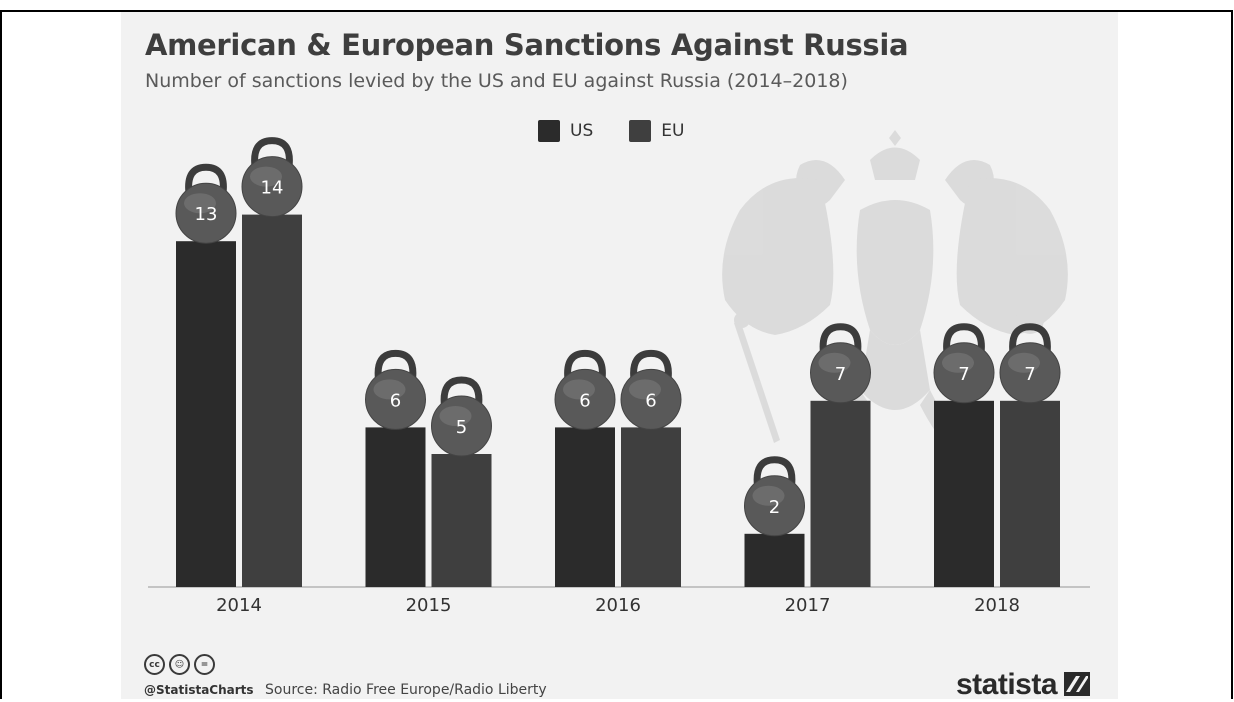 The height and width of the screenshot is (702, 1234). Describe the element at coordinates (154, 664) in the screenshot. I see `cc-icon: cc` at that location.